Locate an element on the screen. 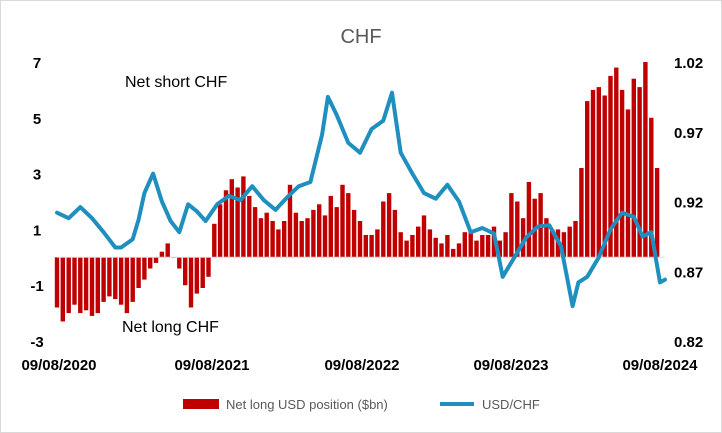  x-tick-4: 09/08/2024 is located at coordinates (660, 365).